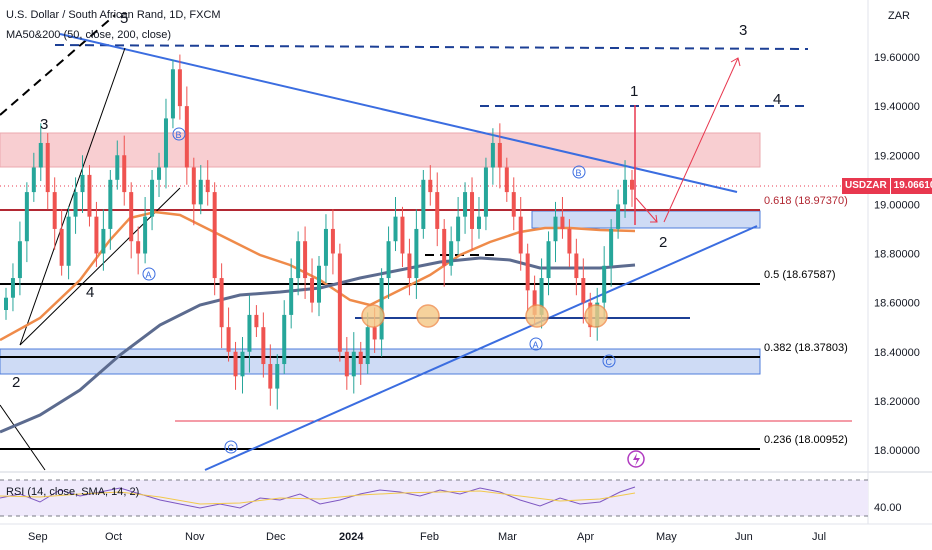 The width and height of the screenshot is (932, 550). I want to click on forecast-arrow-up, so click(701, 140).